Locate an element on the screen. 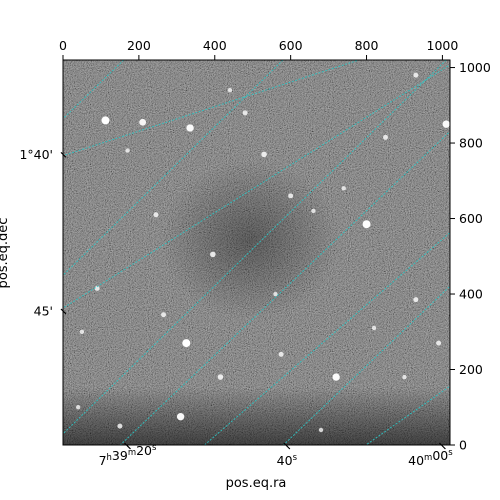 This screenshot has height=500, width=500. top-tick-label-2: 400 is located at coordinates (215, 45).